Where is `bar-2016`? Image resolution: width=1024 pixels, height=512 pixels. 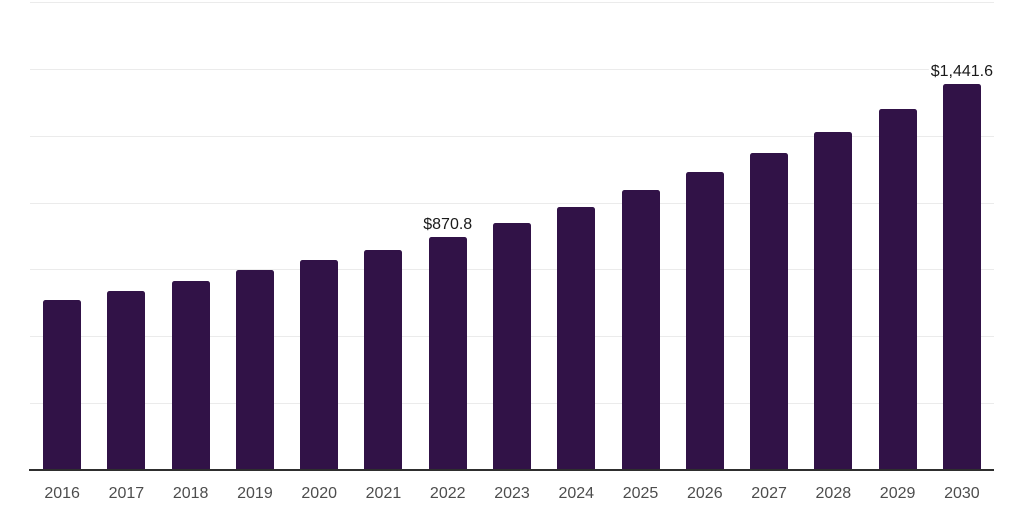 bar-2016 is located at coordinates (62, 384).